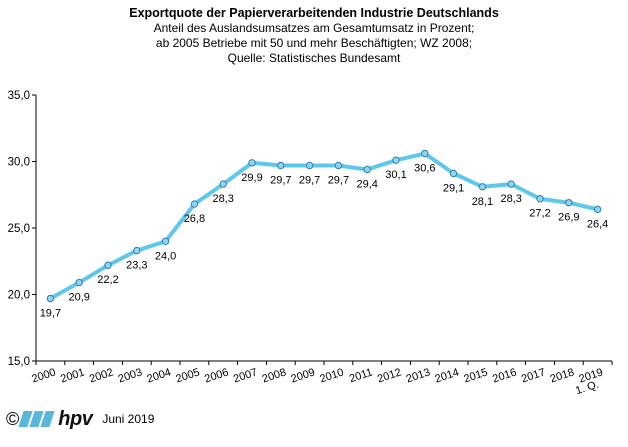  Describe the element at coordinates (136, 266) in the screenshot. I see `data-label: 23,3` at that location.